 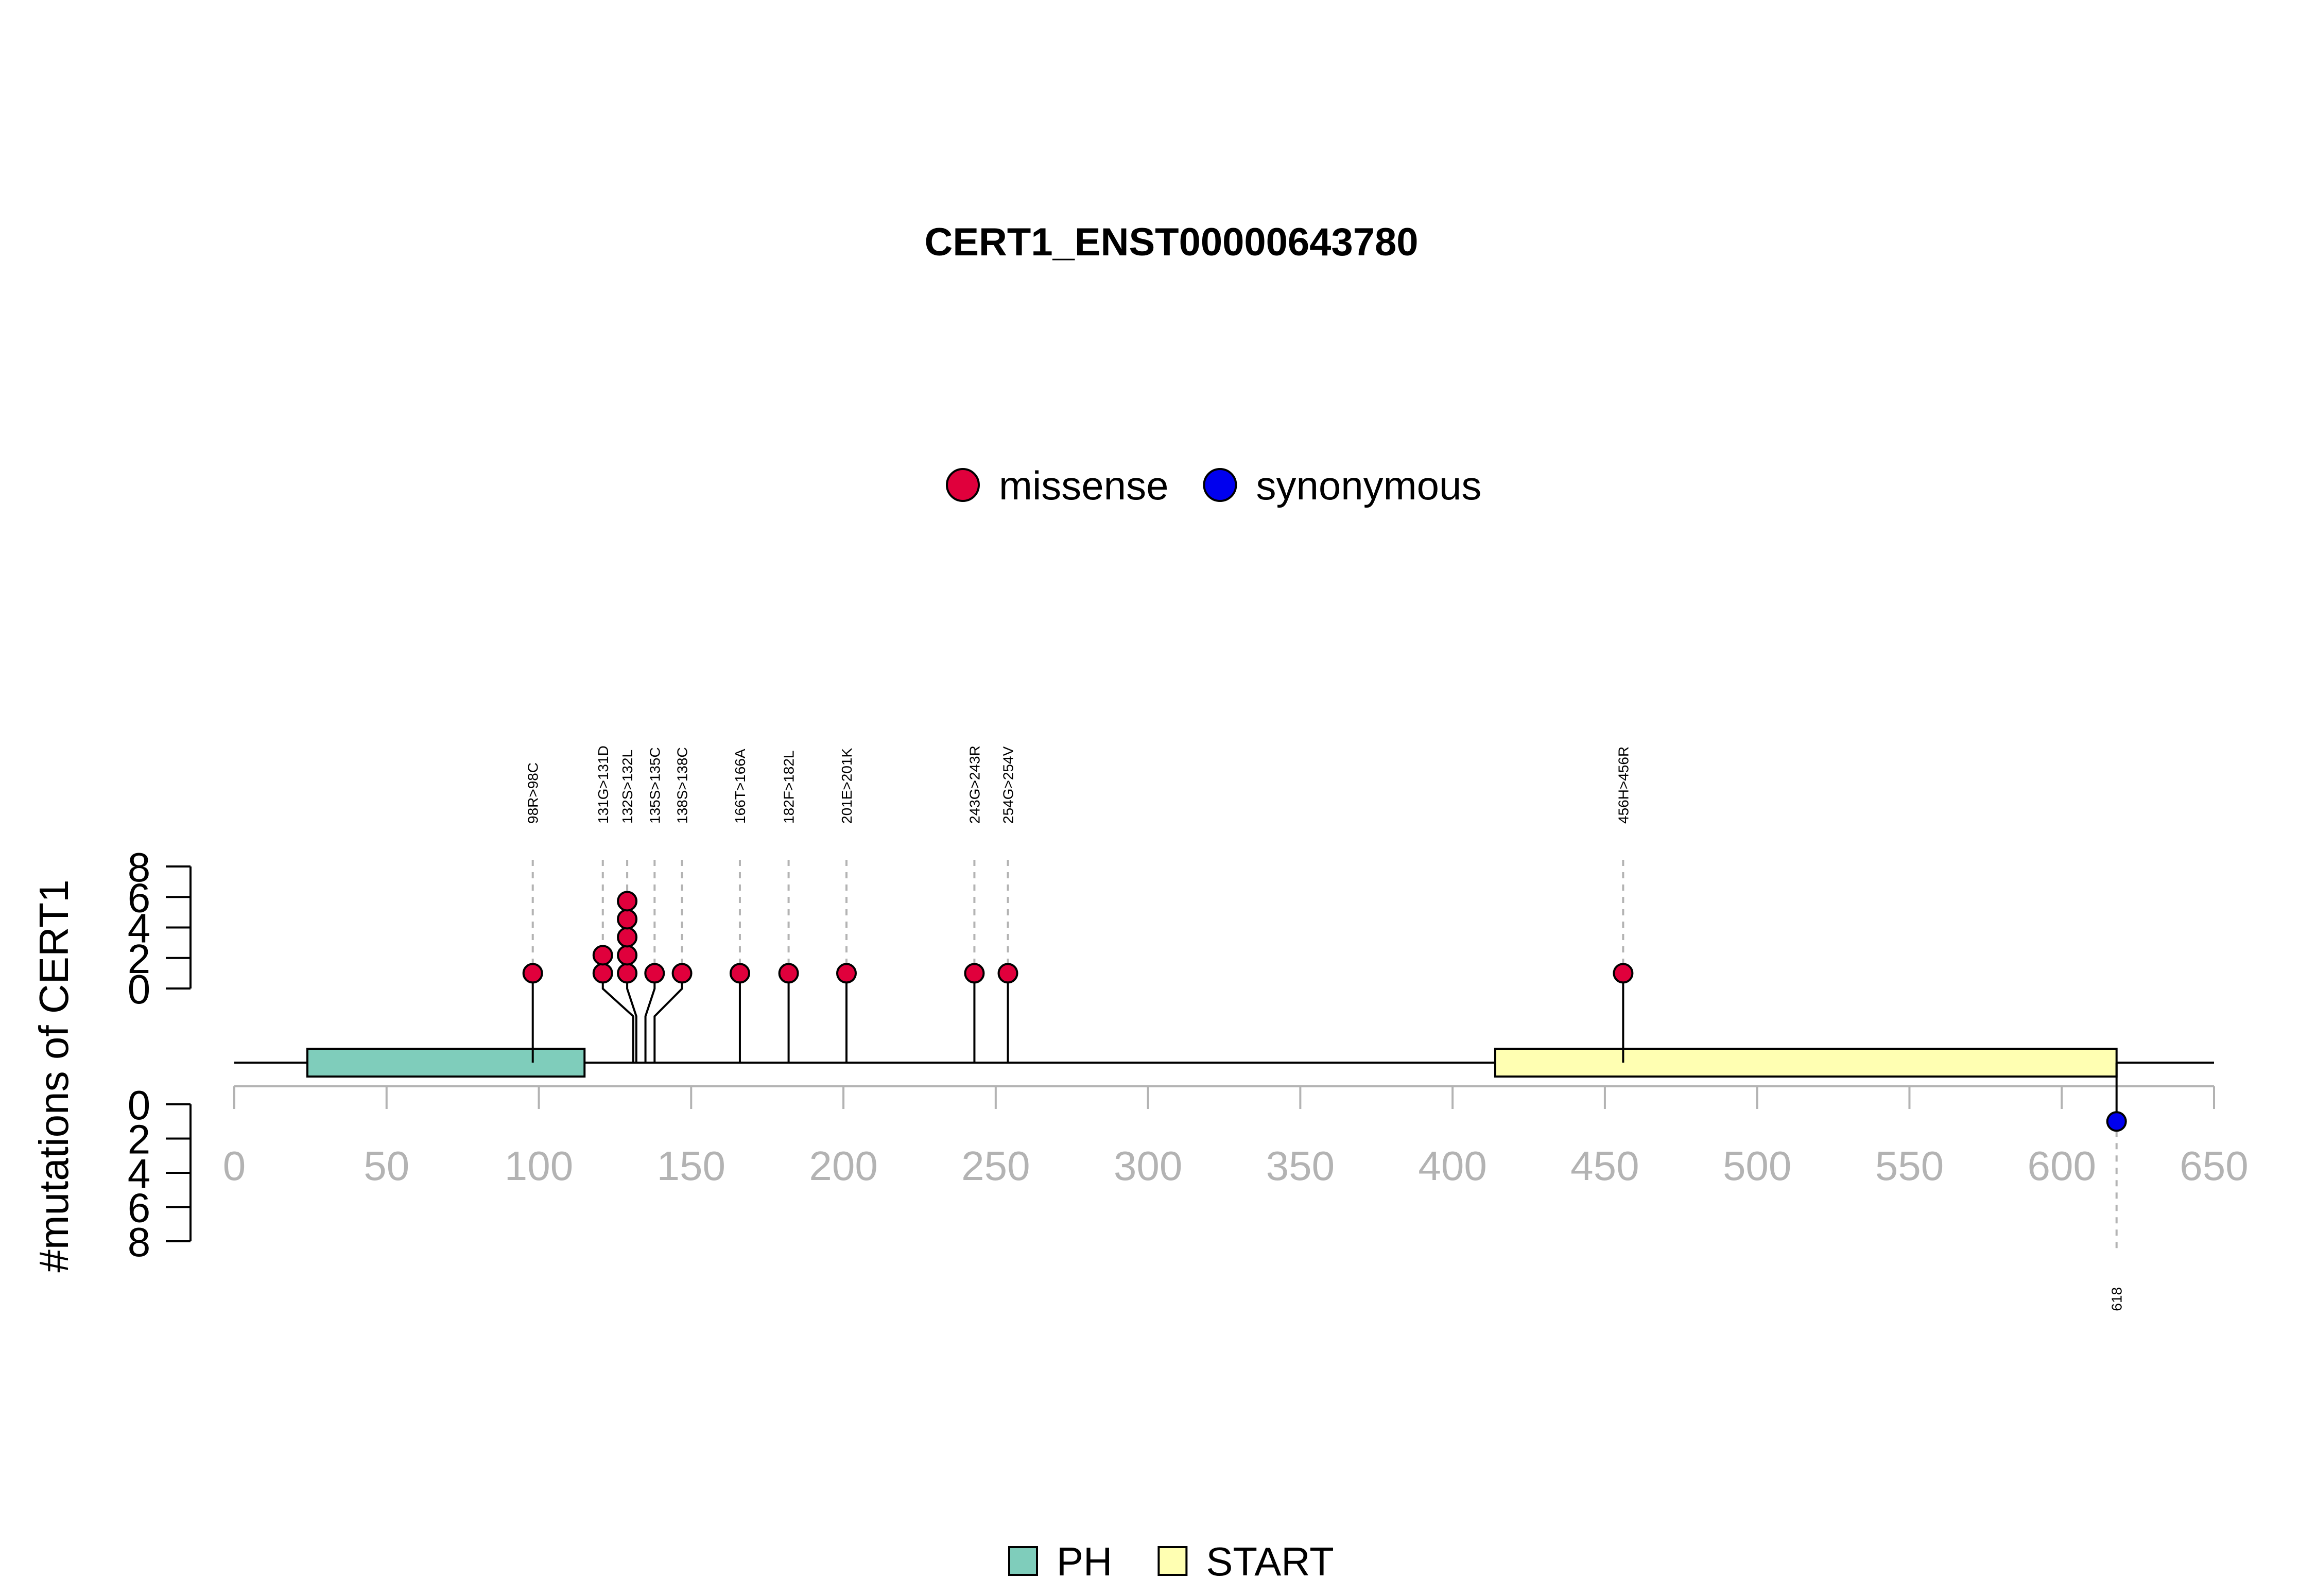 I want to click on protein-domains, so click(x=1212, y=1063).